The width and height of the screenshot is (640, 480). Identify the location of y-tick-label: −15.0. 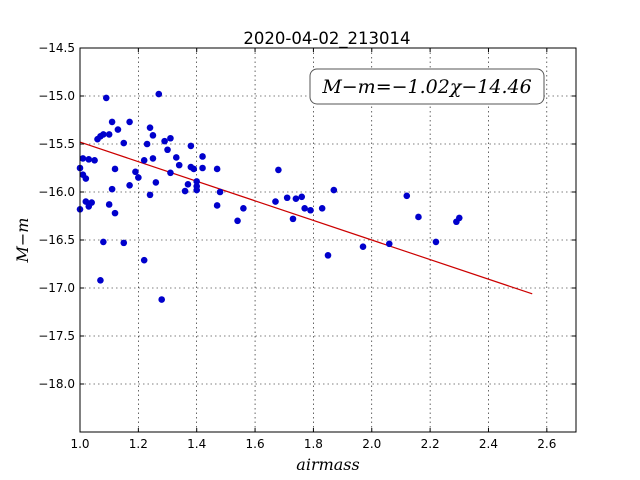
(56, 96).